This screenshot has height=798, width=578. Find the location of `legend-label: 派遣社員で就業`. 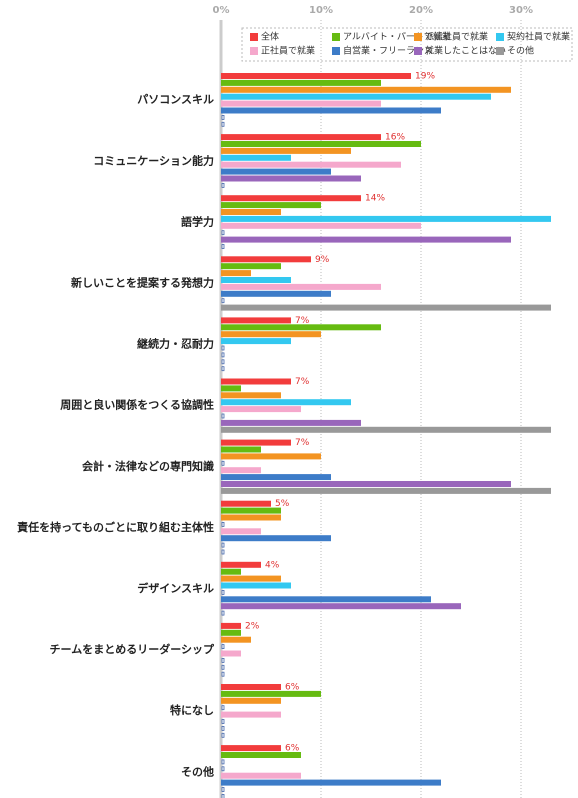

legend-label: 派遣社員で就業 is located at coordinates (456, 37).